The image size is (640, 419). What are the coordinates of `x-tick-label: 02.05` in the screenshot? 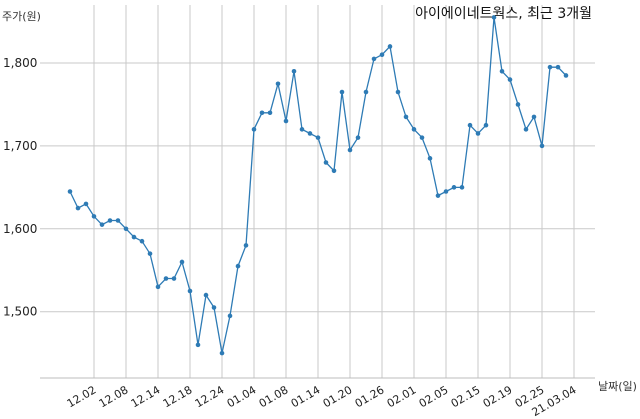 It's located at (434, 396).